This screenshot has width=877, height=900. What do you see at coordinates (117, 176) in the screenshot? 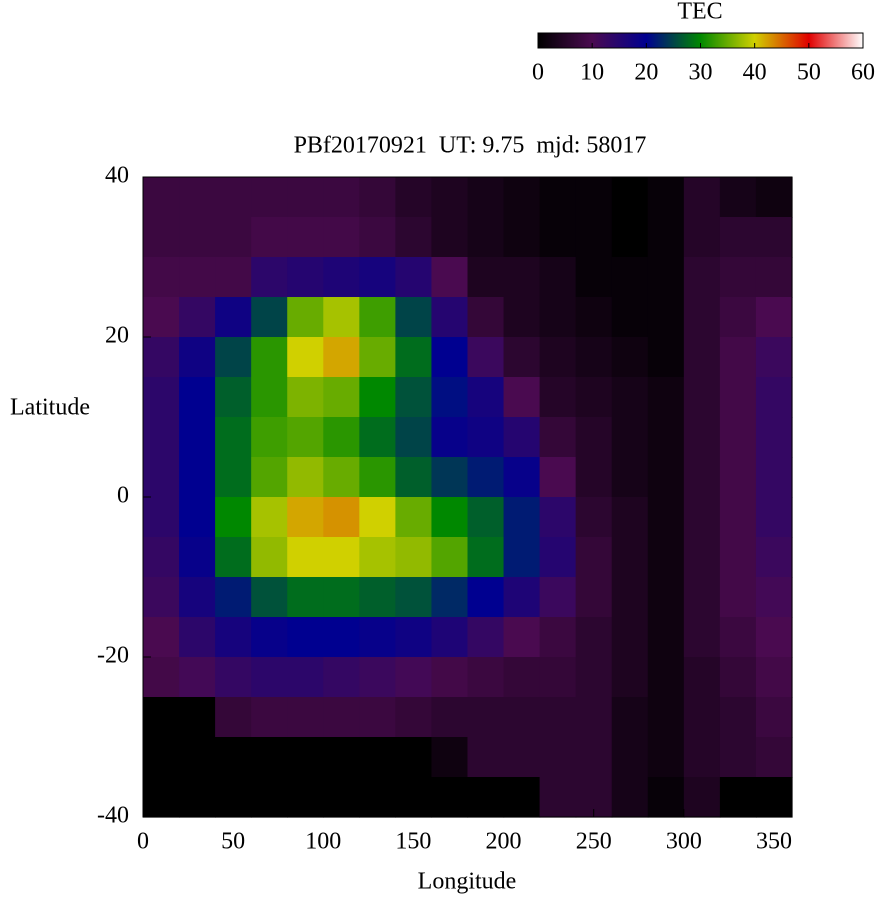
I see `y-tick-label: 40` at bounding box center [117, 176].